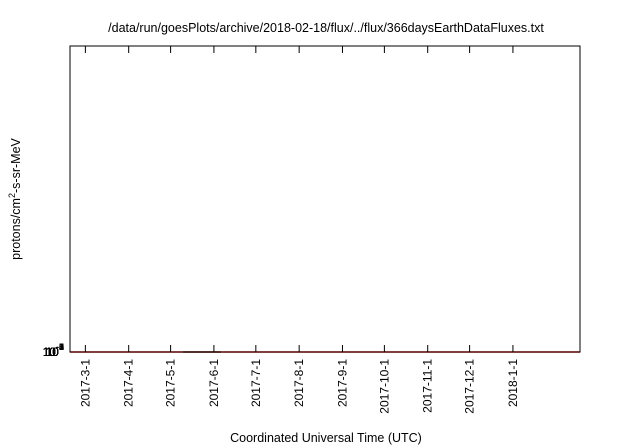 The image size is (640, 448). Describe the element at coordinates (342, 383) in the screenshot. I see `x-tick-label: 2017-9-1` at that location.